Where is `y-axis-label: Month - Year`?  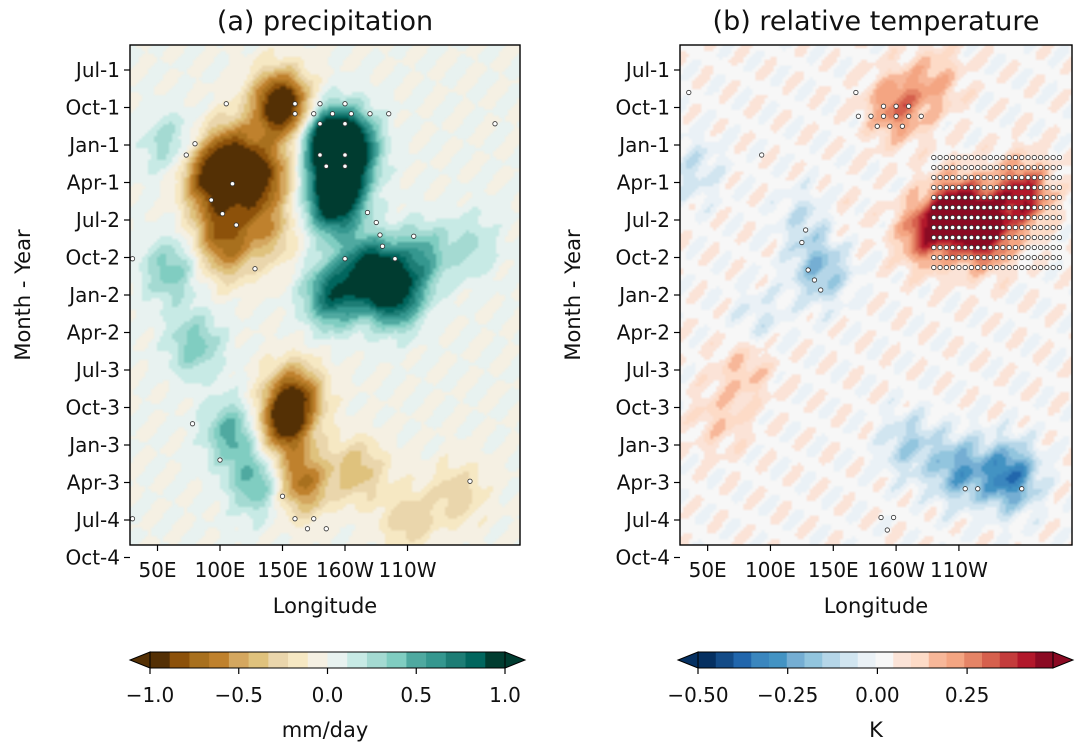
y-axis-label: Month - Year is located at coordinates (23, 295).